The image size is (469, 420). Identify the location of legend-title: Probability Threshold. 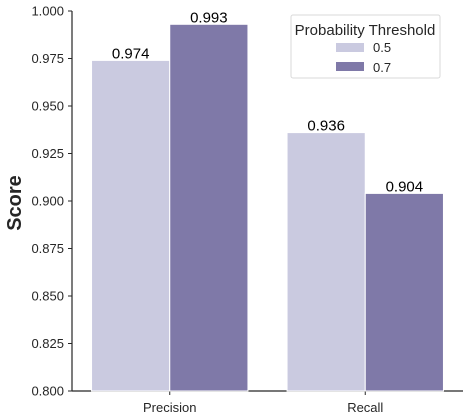
(365, 30).